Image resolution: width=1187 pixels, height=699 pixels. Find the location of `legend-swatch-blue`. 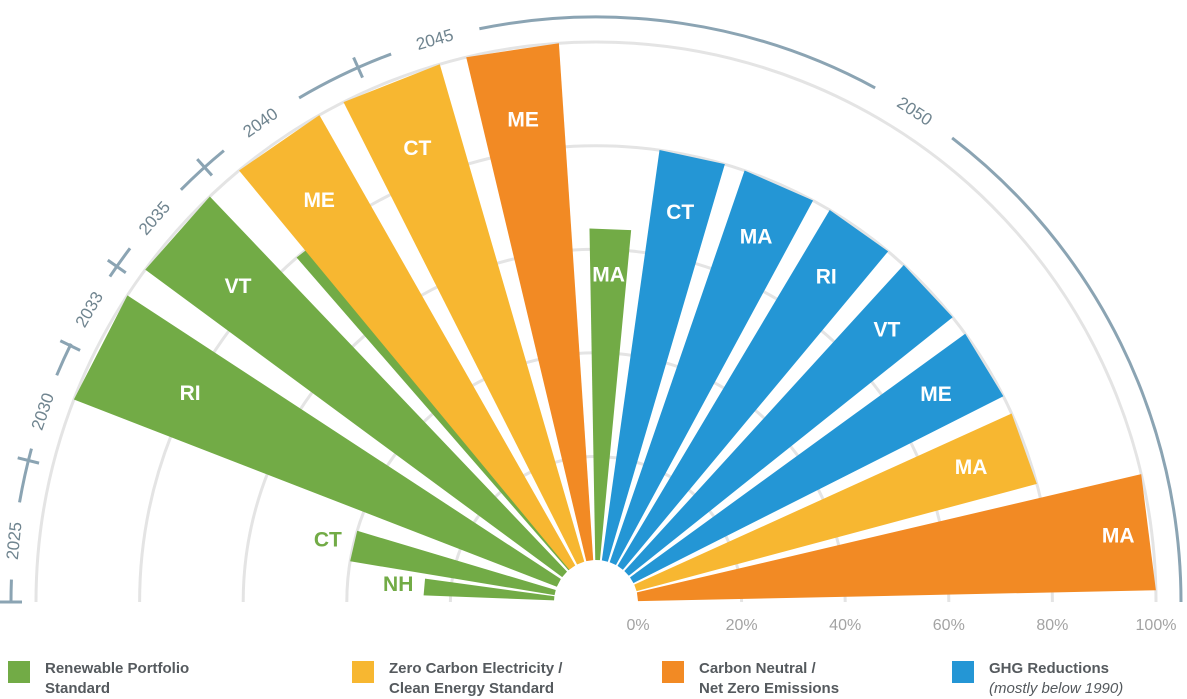

legend-swatch-blue is located at coordinates (963, 672).